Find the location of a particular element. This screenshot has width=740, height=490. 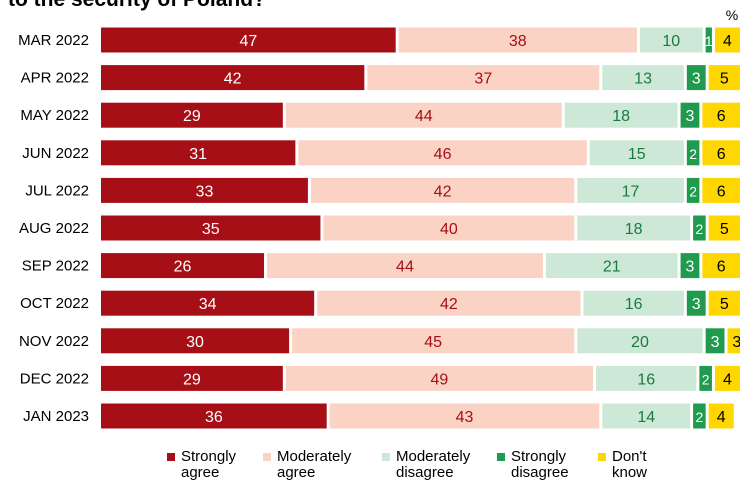

category-label: OCT 2022 is located at coordinates (54, 303).